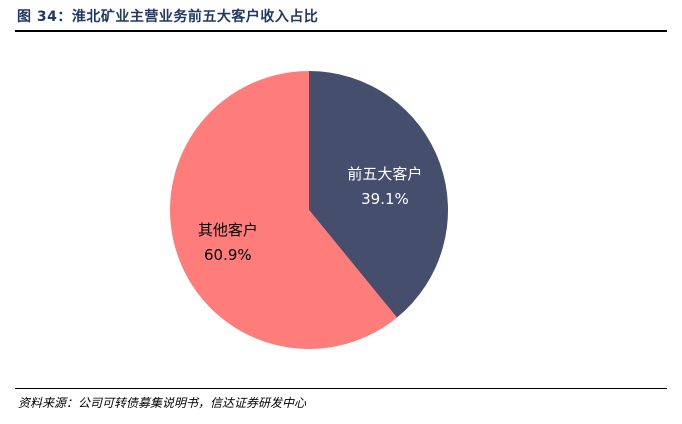 This screenshot has height=424, width=682. What do you see at coordinates (341, 31) in the screenshot?
I see `top-rule` at bounding box center [341, 31].